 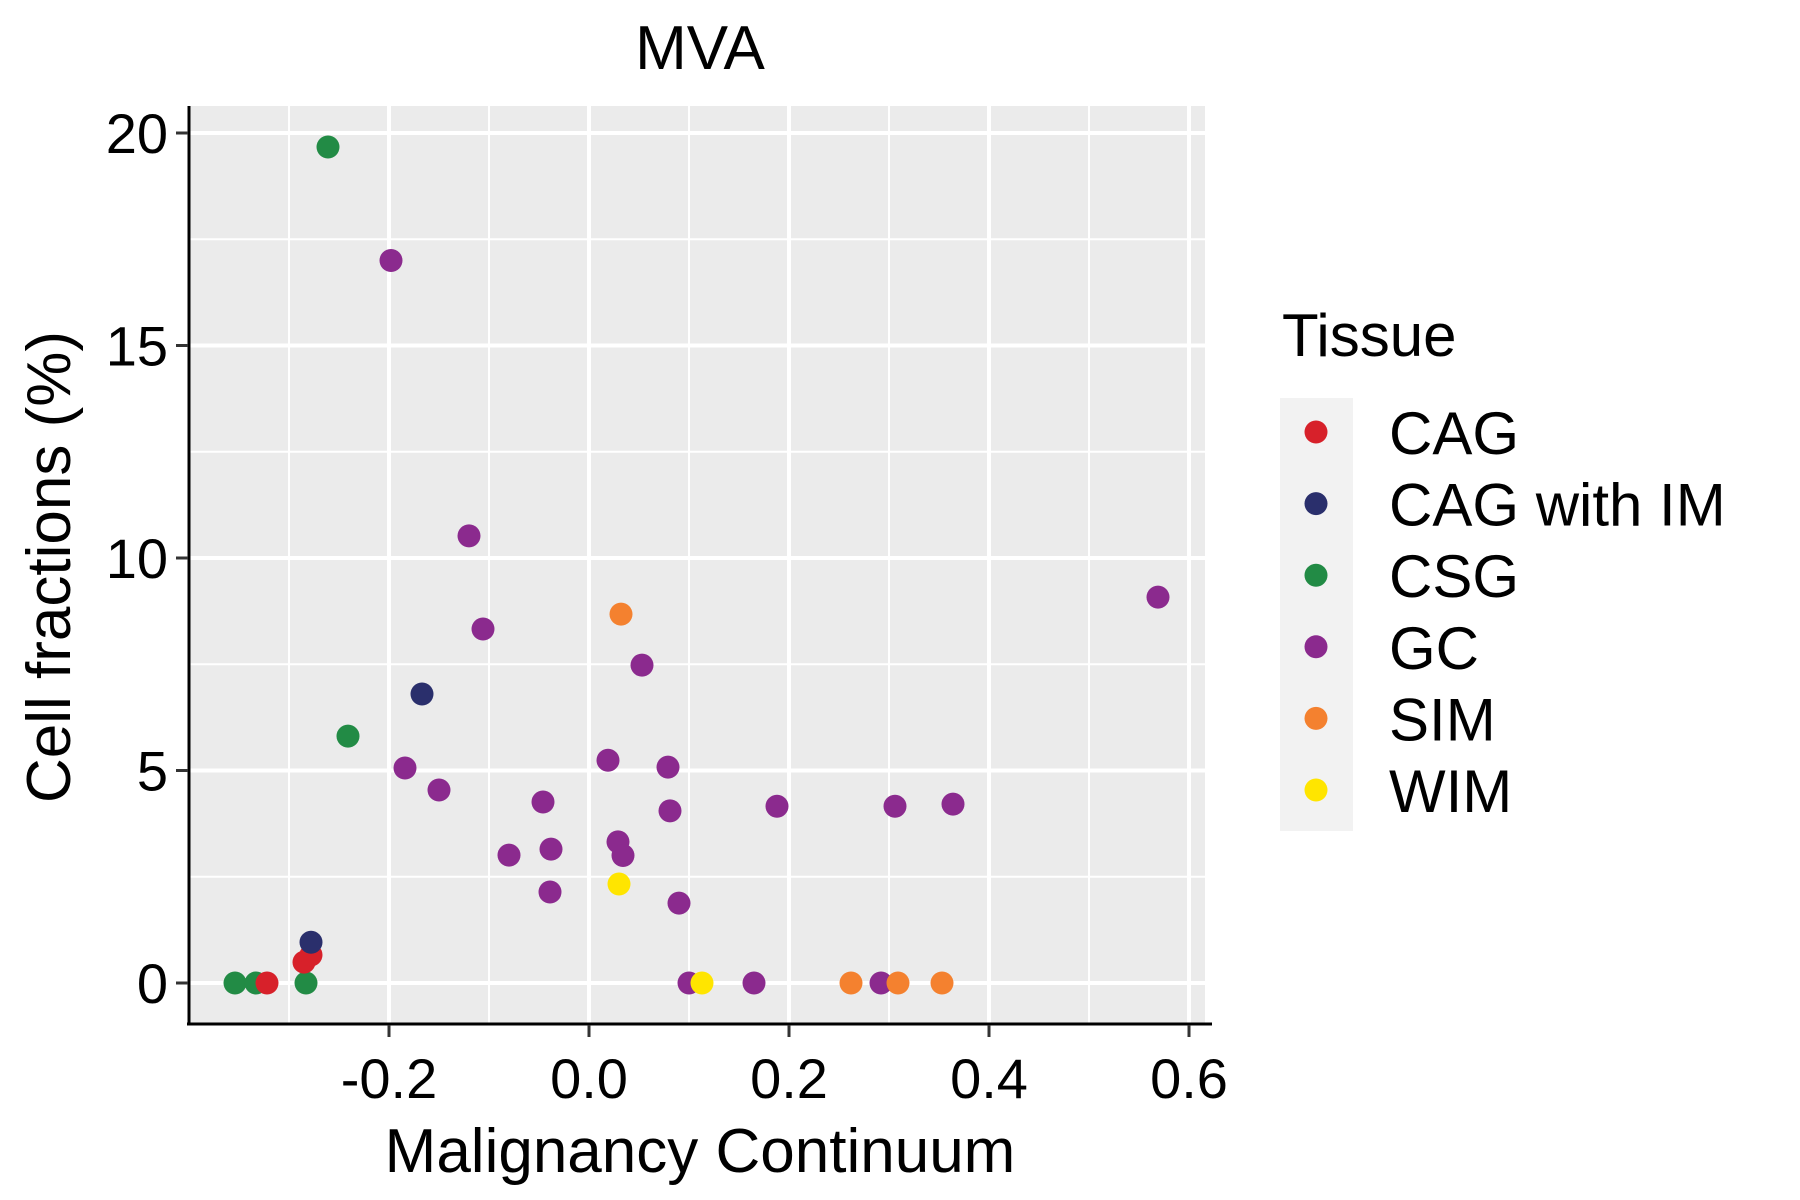 What do you see at coordinates (789, 1078) in the screenshot?
I see `x-tick-label: 0.2` at bounding box center [789, 1078].